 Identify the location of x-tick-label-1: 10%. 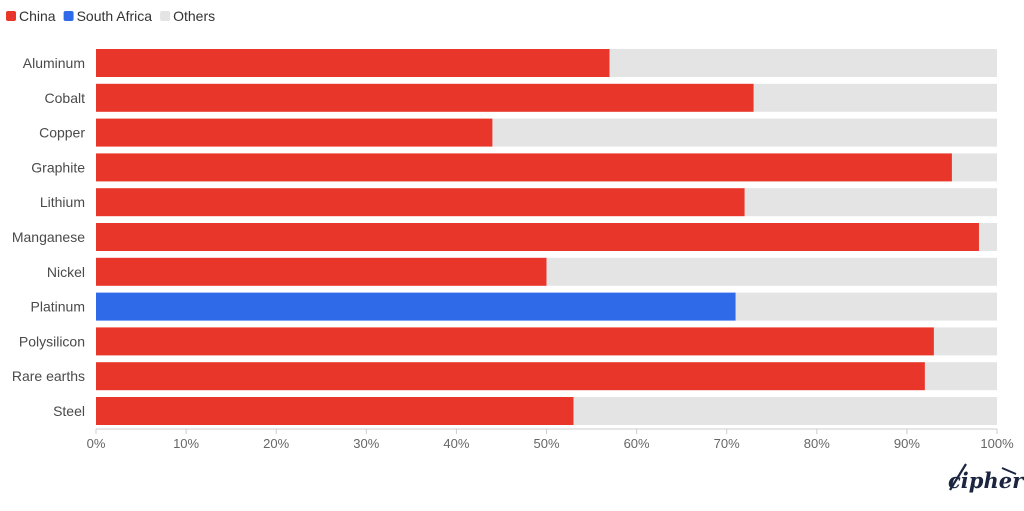
(186, 443).